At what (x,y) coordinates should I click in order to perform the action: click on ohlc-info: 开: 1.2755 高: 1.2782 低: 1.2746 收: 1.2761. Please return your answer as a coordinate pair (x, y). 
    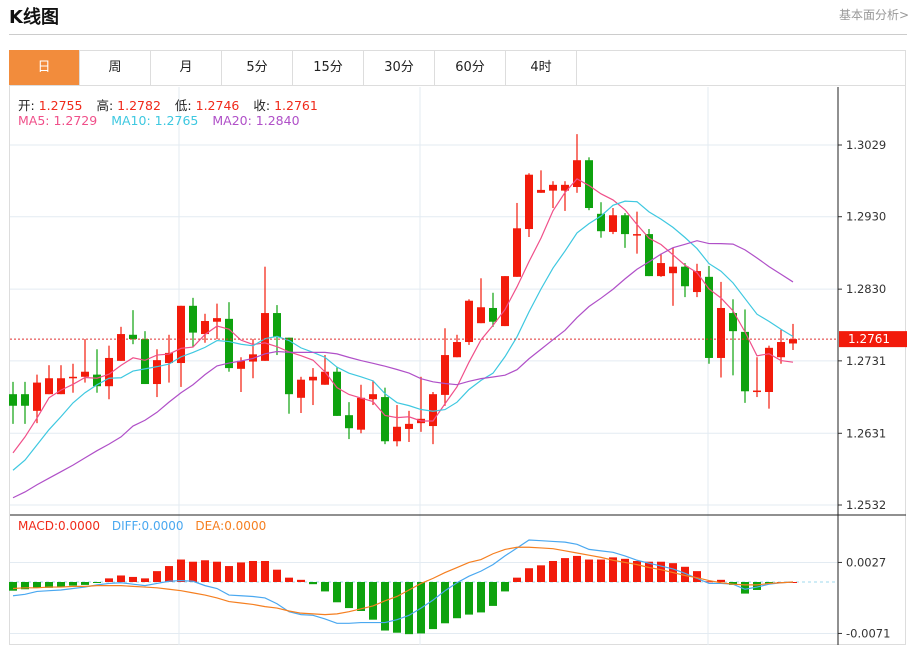
    Looking at the image, I should click on (170, 104).